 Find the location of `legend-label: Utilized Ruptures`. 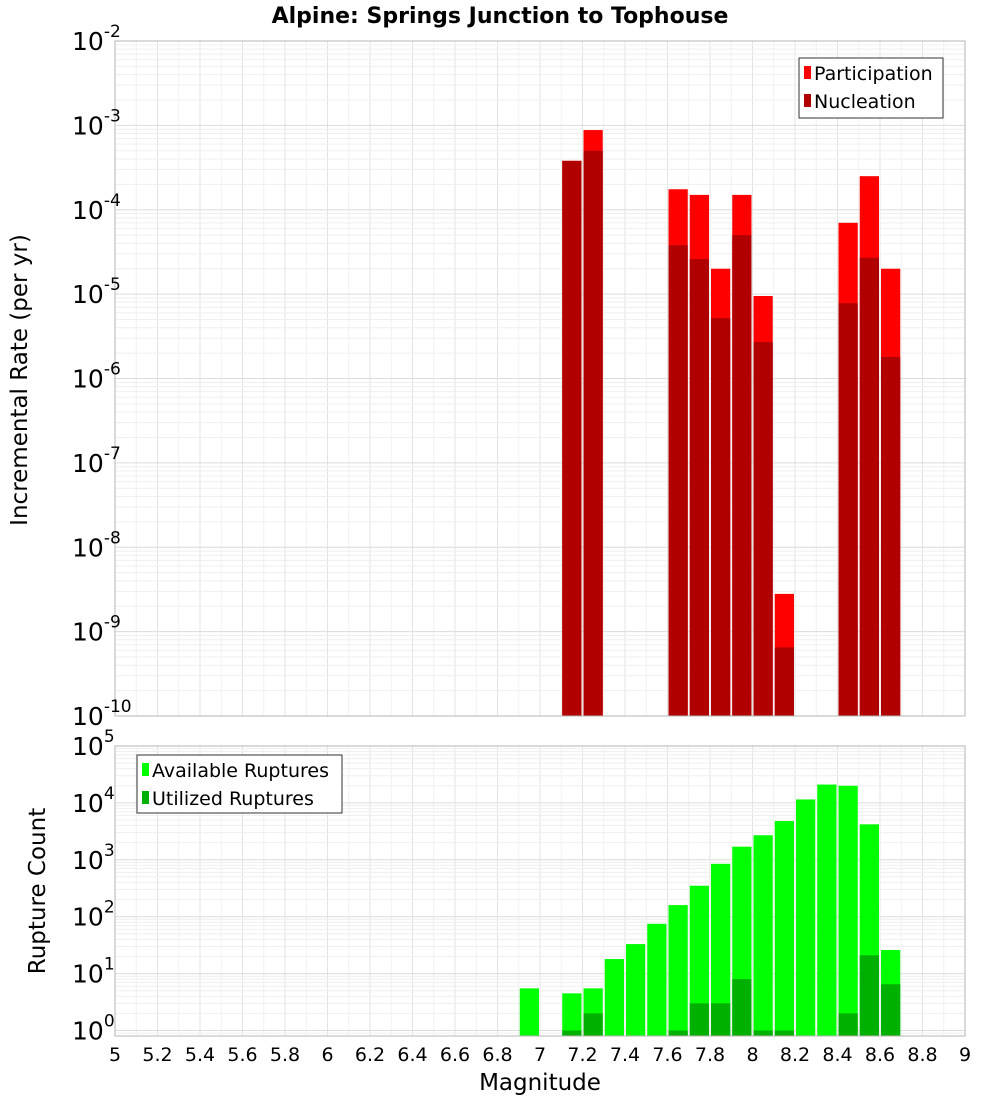

legend-label: Utilized Ruptures is located at coordinates (233, 799).